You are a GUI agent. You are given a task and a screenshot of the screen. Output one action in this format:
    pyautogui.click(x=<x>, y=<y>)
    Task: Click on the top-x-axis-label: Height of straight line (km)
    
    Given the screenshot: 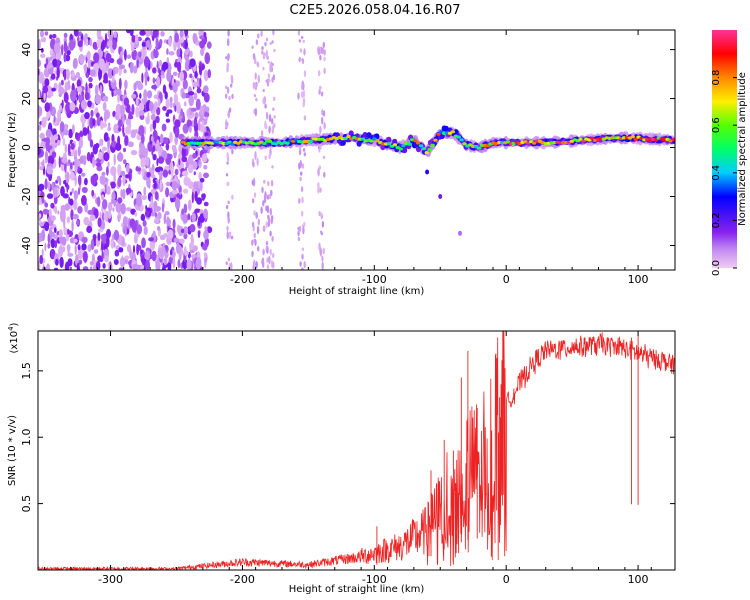 What is the action you would take?
    pyautogui.click(x=357, y=291)
    